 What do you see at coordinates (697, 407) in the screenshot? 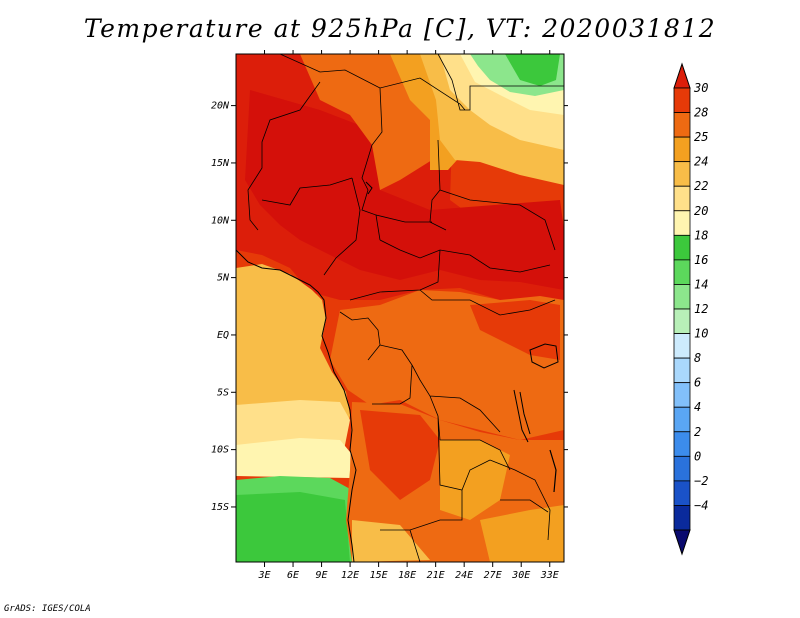
I see `colorbar-label: 4` at bounding box center [697, 407].